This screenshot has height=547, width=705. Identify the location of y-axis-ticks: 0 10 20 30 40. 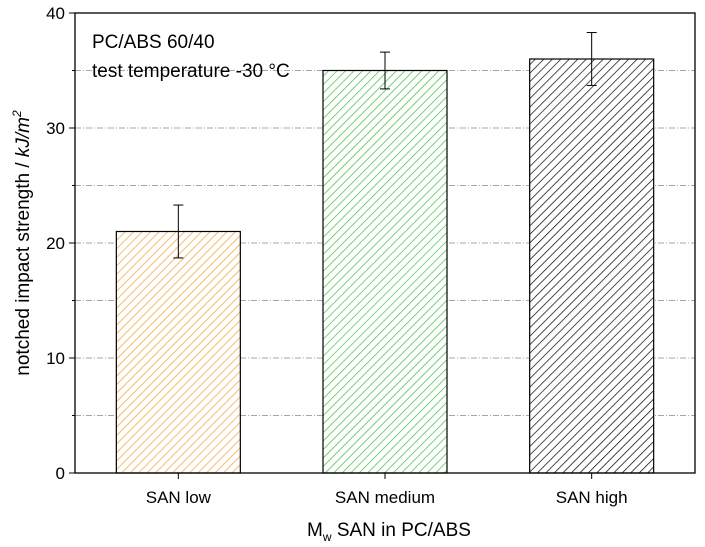
(60, 243).